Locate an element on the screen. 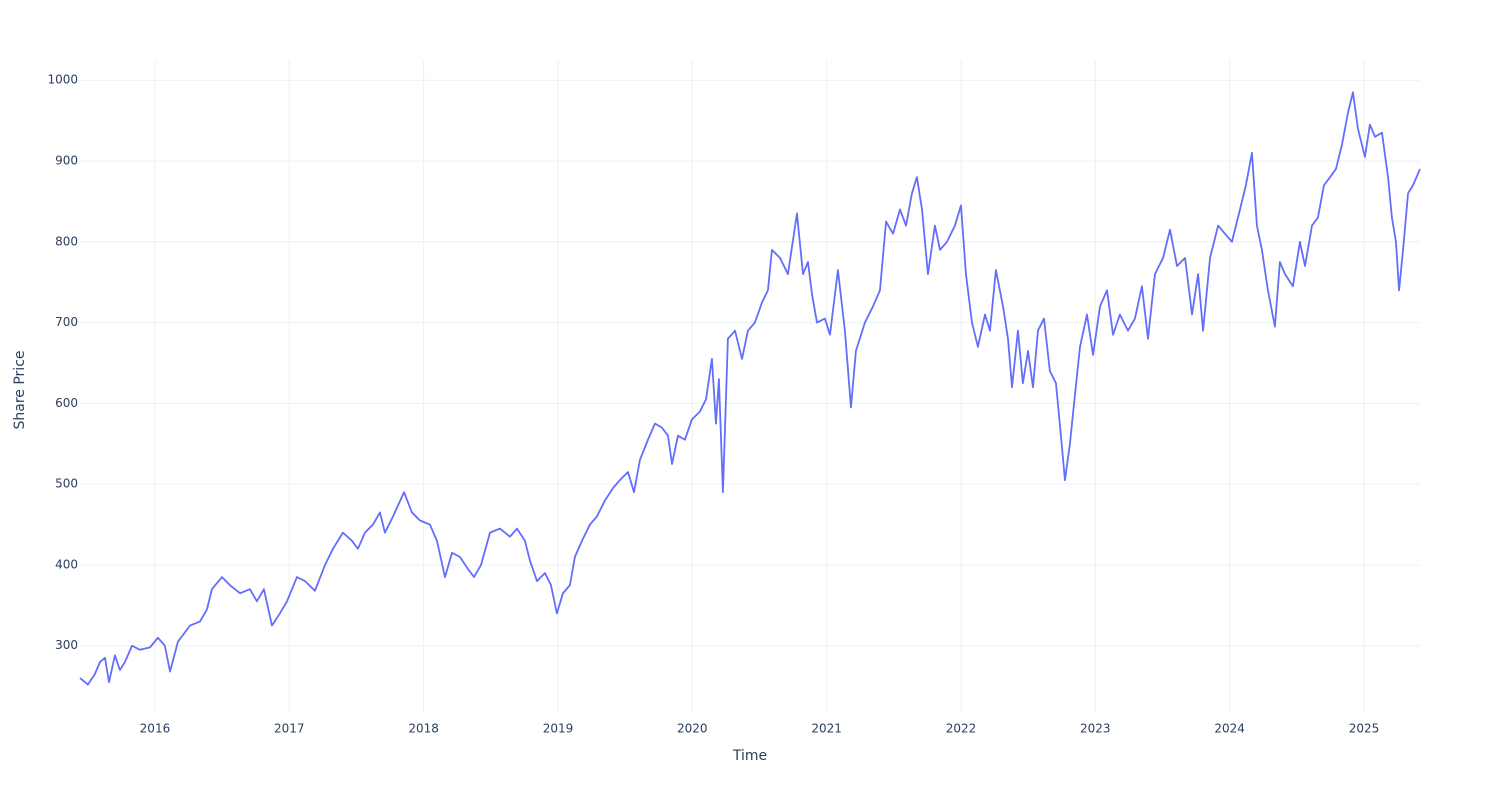  x-tick-label: 2018 is located at coordinates (423, 729).